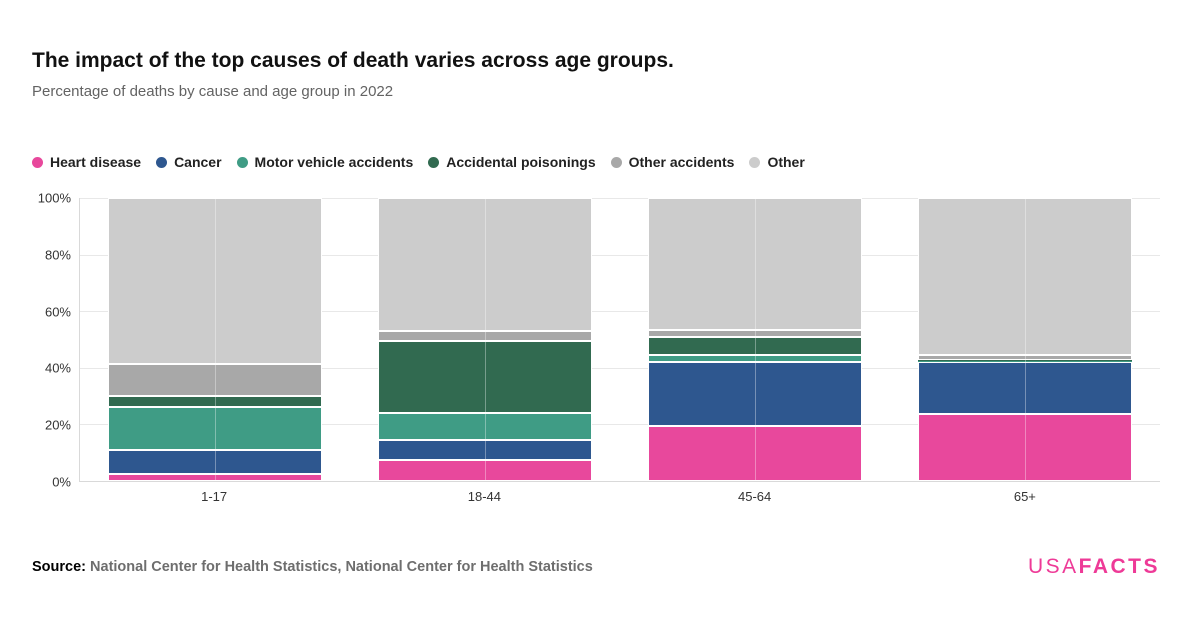  I want to click on usafacts-logo: USAFACTS, so click(1094, 567).